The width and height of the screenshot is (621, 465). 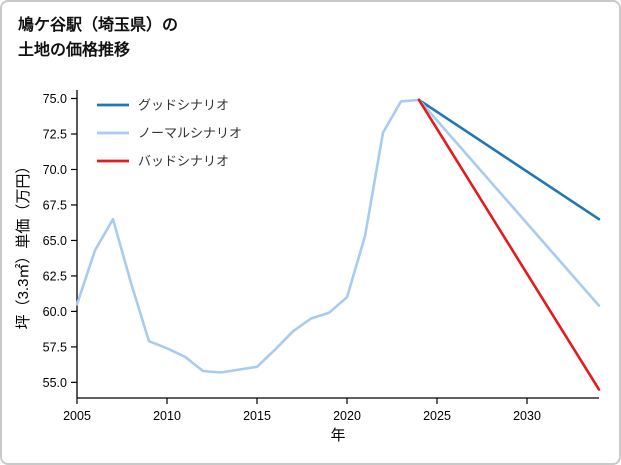 What do you see at coordinates (77, 416) in the screenshot?
I see `x-tick-label: 2005` at bounding box center [77, 416].